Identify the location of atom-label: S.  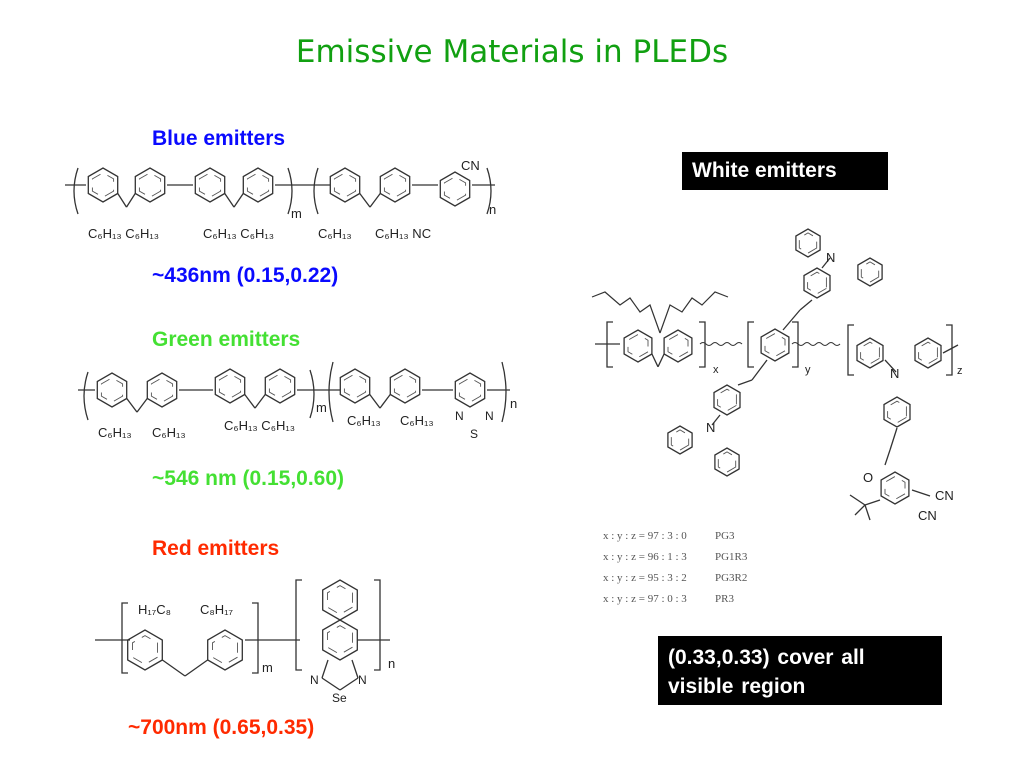
(474, 434).